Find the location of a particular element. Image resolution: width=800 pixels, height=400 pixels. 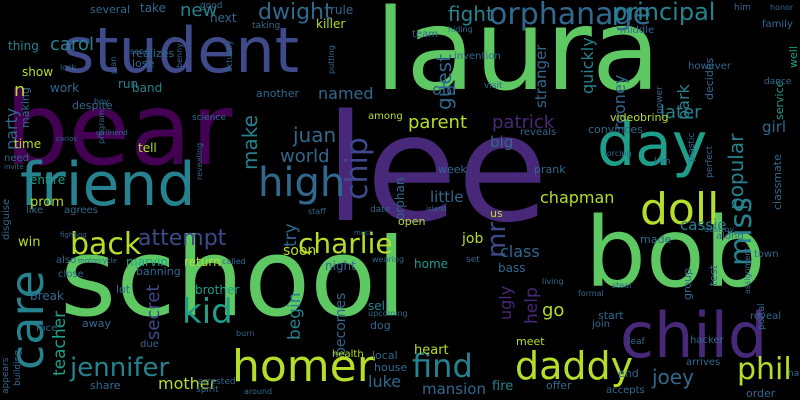

word: steal is located at coordinates (622, 285).